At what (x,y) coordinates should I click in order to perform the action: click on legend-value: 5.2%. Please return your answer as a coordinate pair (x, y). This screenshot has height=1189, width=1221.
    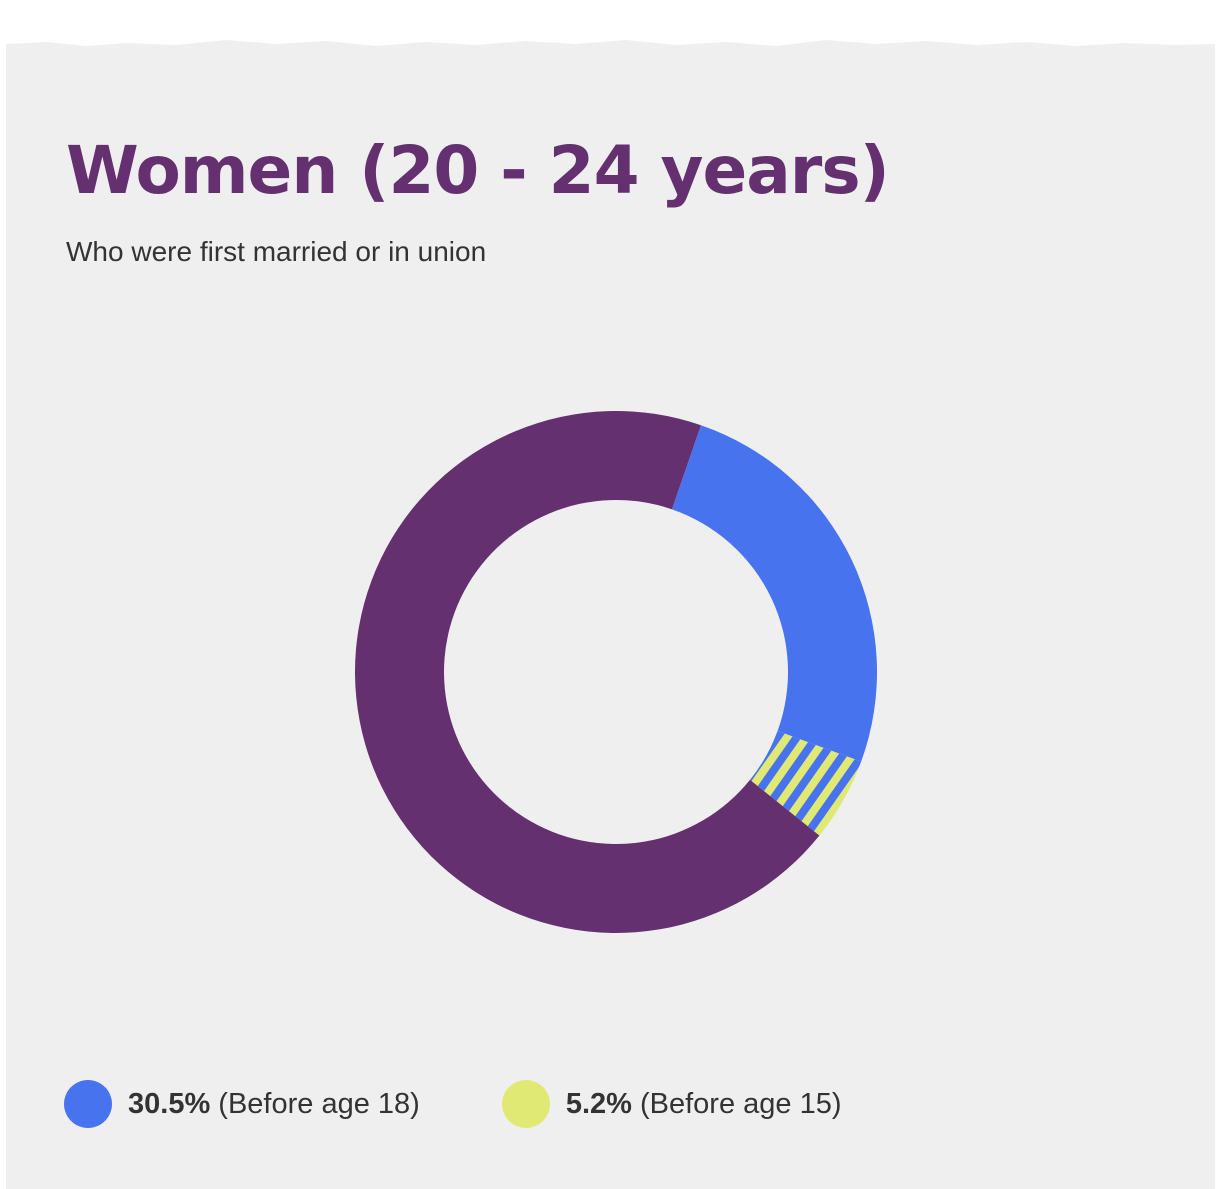
    Looking at the image, I should click on (598, 1103).